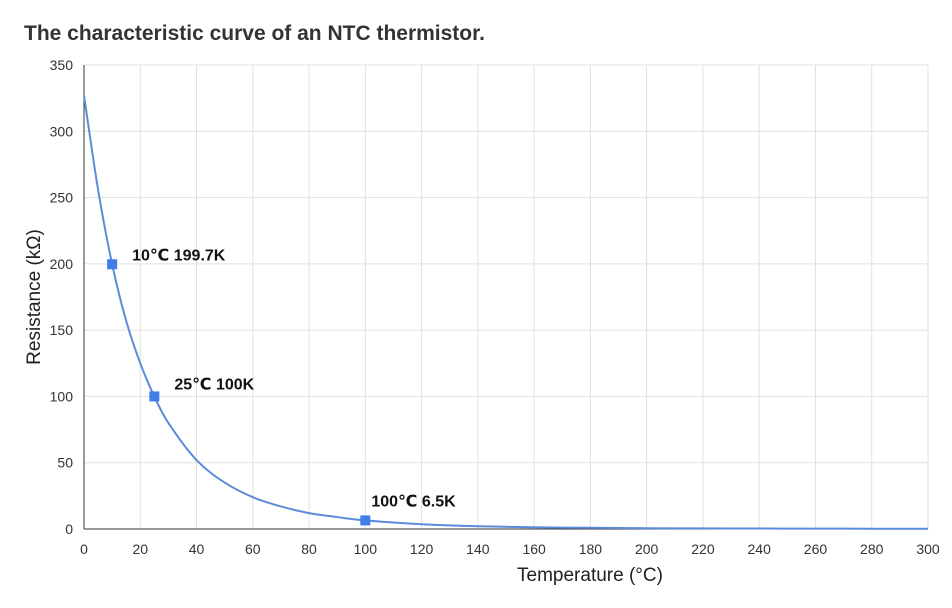 The height and width of the screenshot is (608, 952). I want to click on x-tick-label: 100, so click(366, 549).